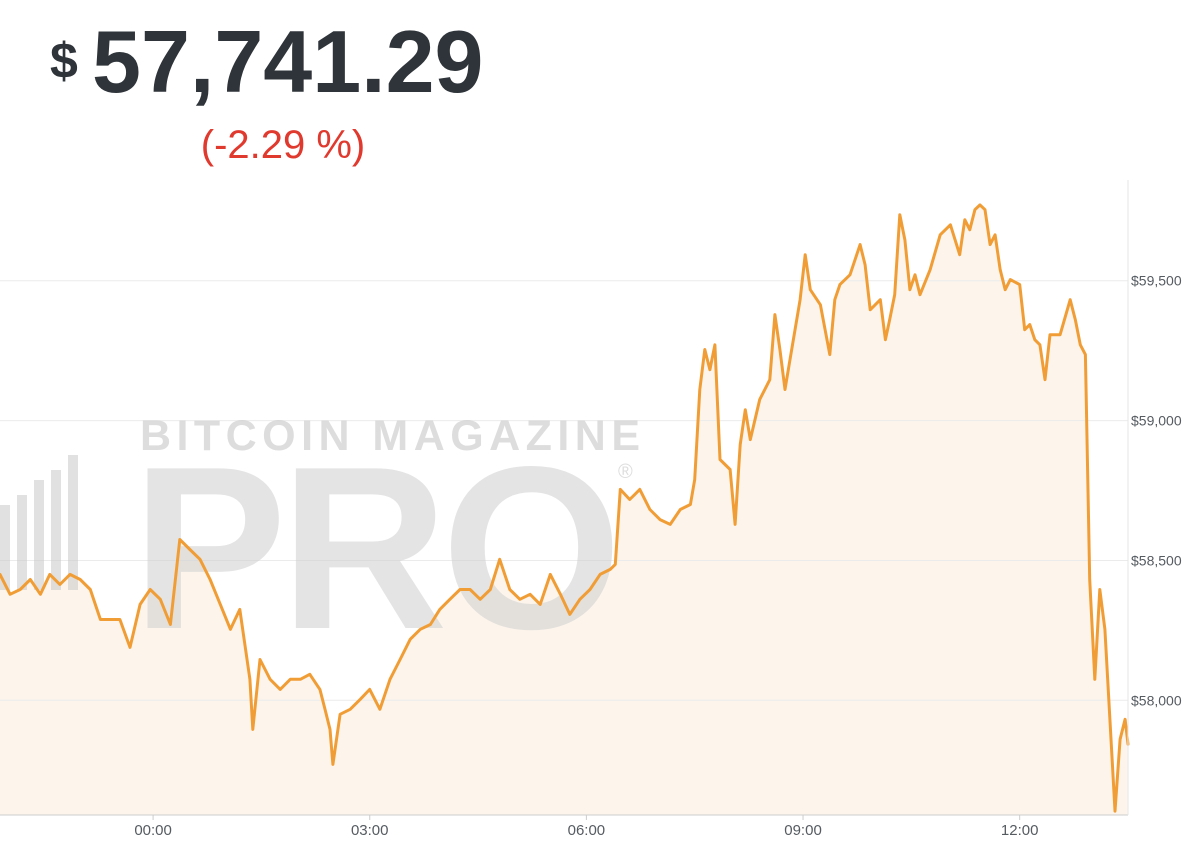 Image resolution: width=1200 pixels, height=850 pixels. What do you see at coordinates (1156, 700) in the screenshot?
I see `y-tick-label: $58,000` at bounding box center [1156, 700].